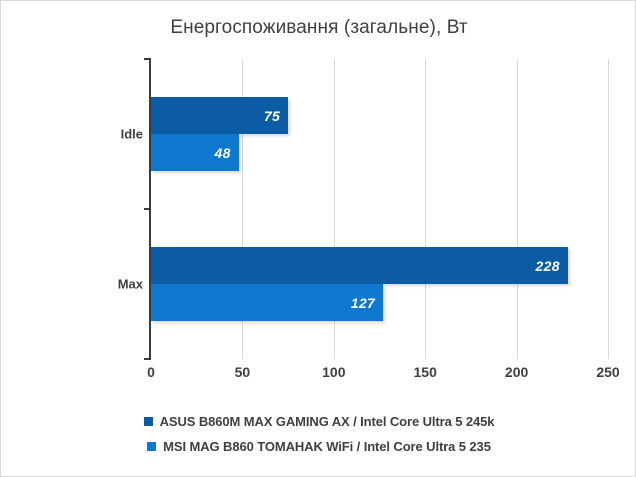 This screenshot has height=477, width=636. What do you see at coordinates (112, 238) in the screenshot?
I see `category-axis-labels: Idle Max` at bounding box center [112, 238].